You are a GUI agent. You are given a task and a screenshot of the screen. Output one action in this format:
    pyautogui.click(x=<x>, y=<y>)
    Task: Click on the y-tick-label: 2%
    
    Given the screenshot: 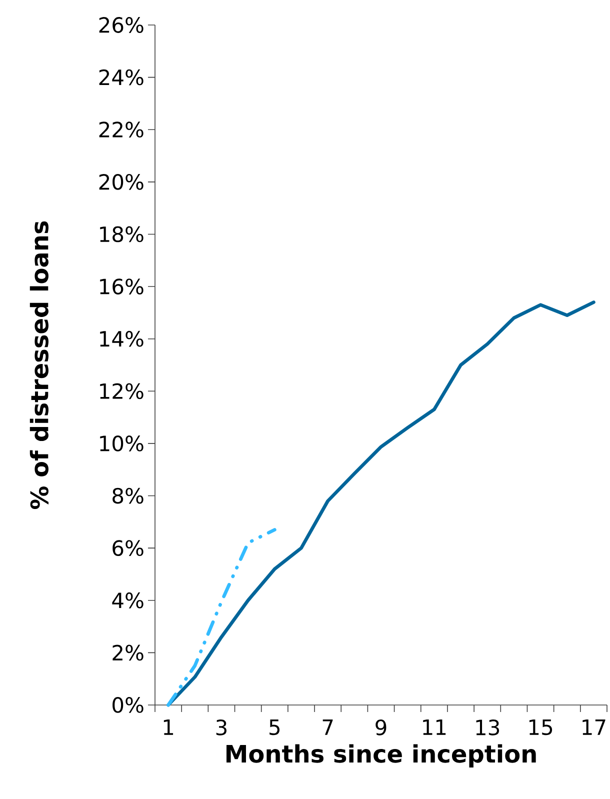 What is the action you would take?
    pyautogui.click(x=128, y=652)
    